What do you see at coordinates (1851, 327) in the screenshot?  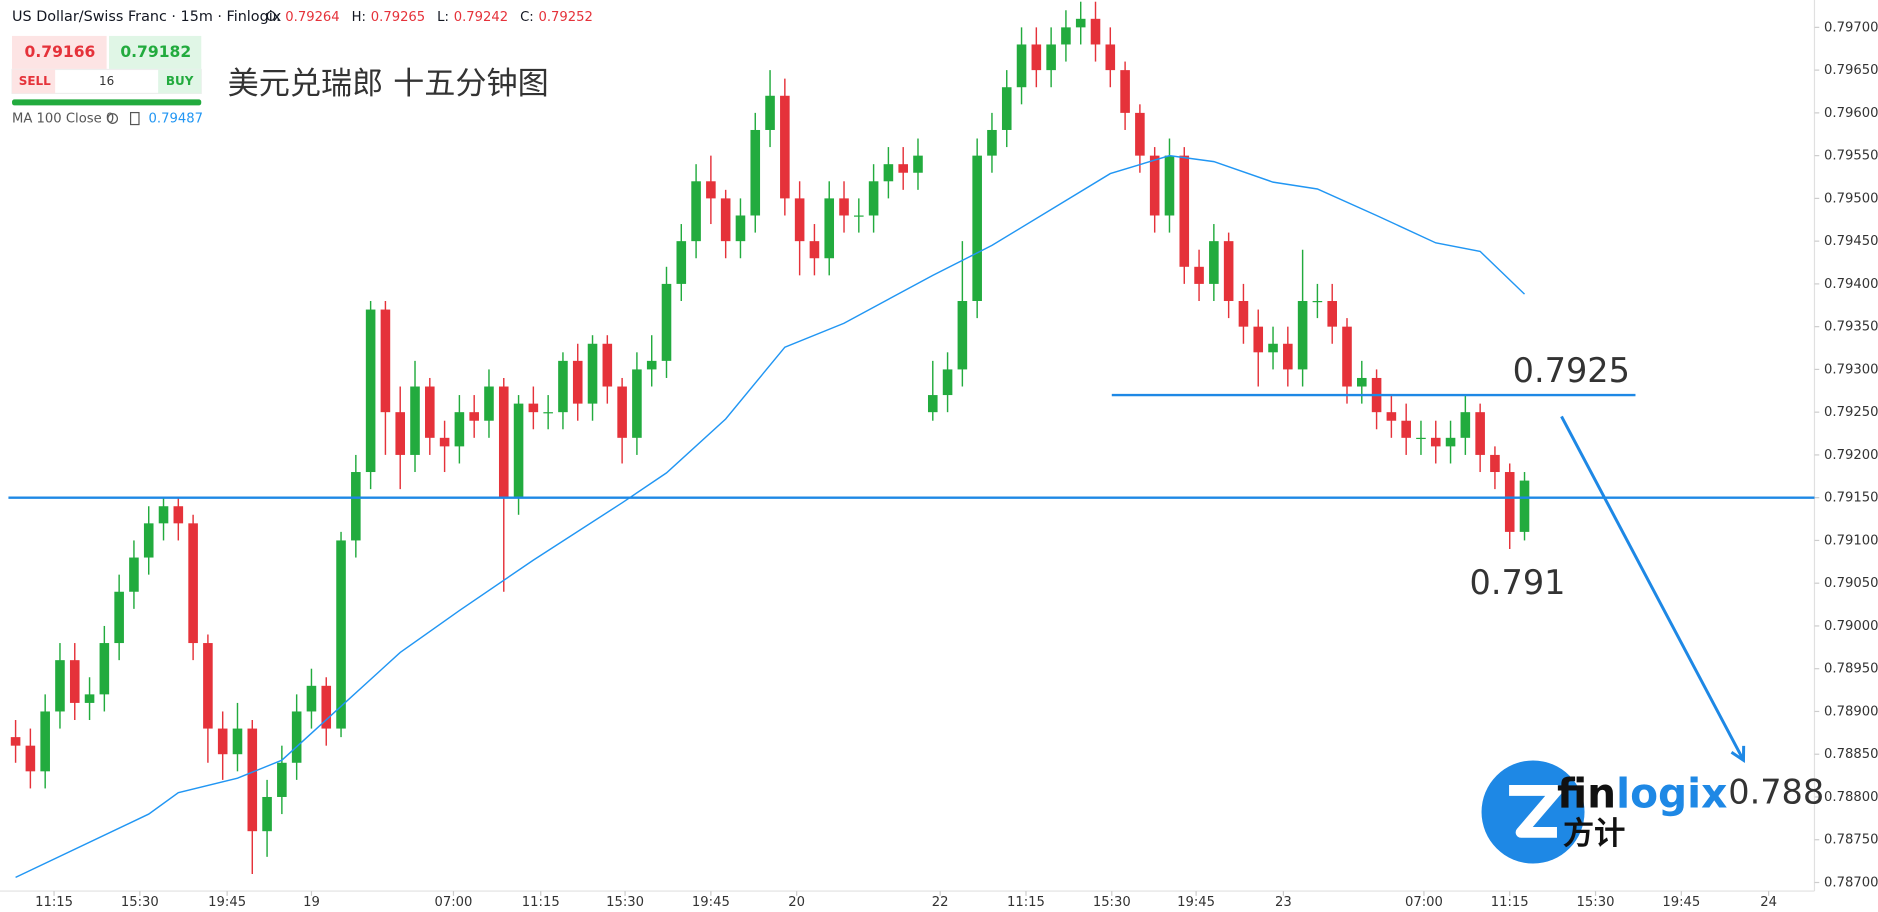 I see `y-tick-label: 0.79350` at bounding box center [1851, 327].